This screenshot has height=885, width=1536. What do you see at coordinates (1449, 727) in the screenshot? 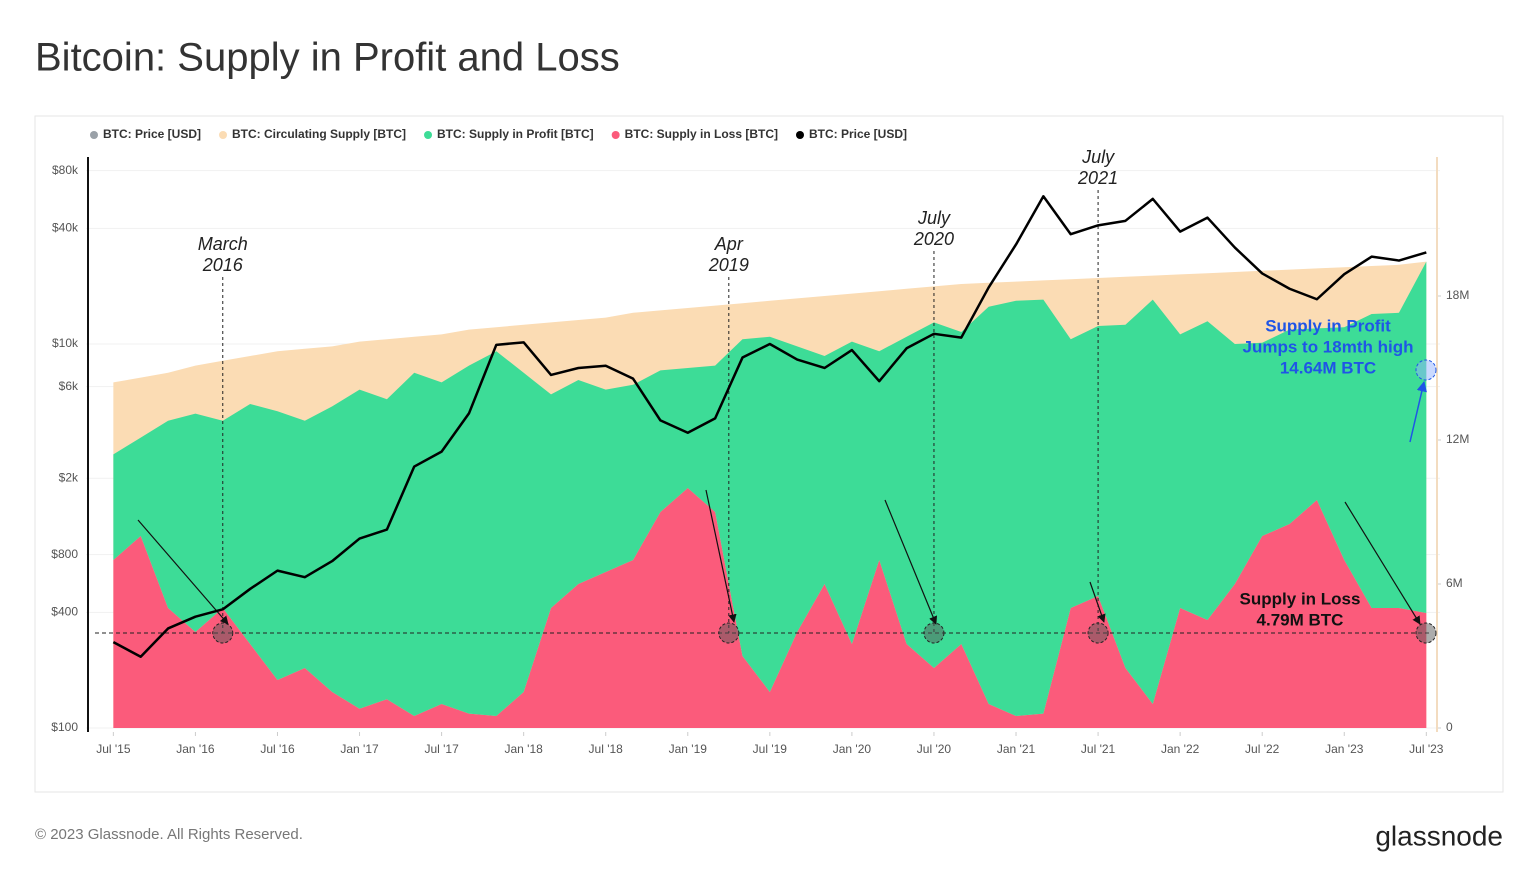
I see `y2-tick-label: 0` at bounding box center [1449, 727].